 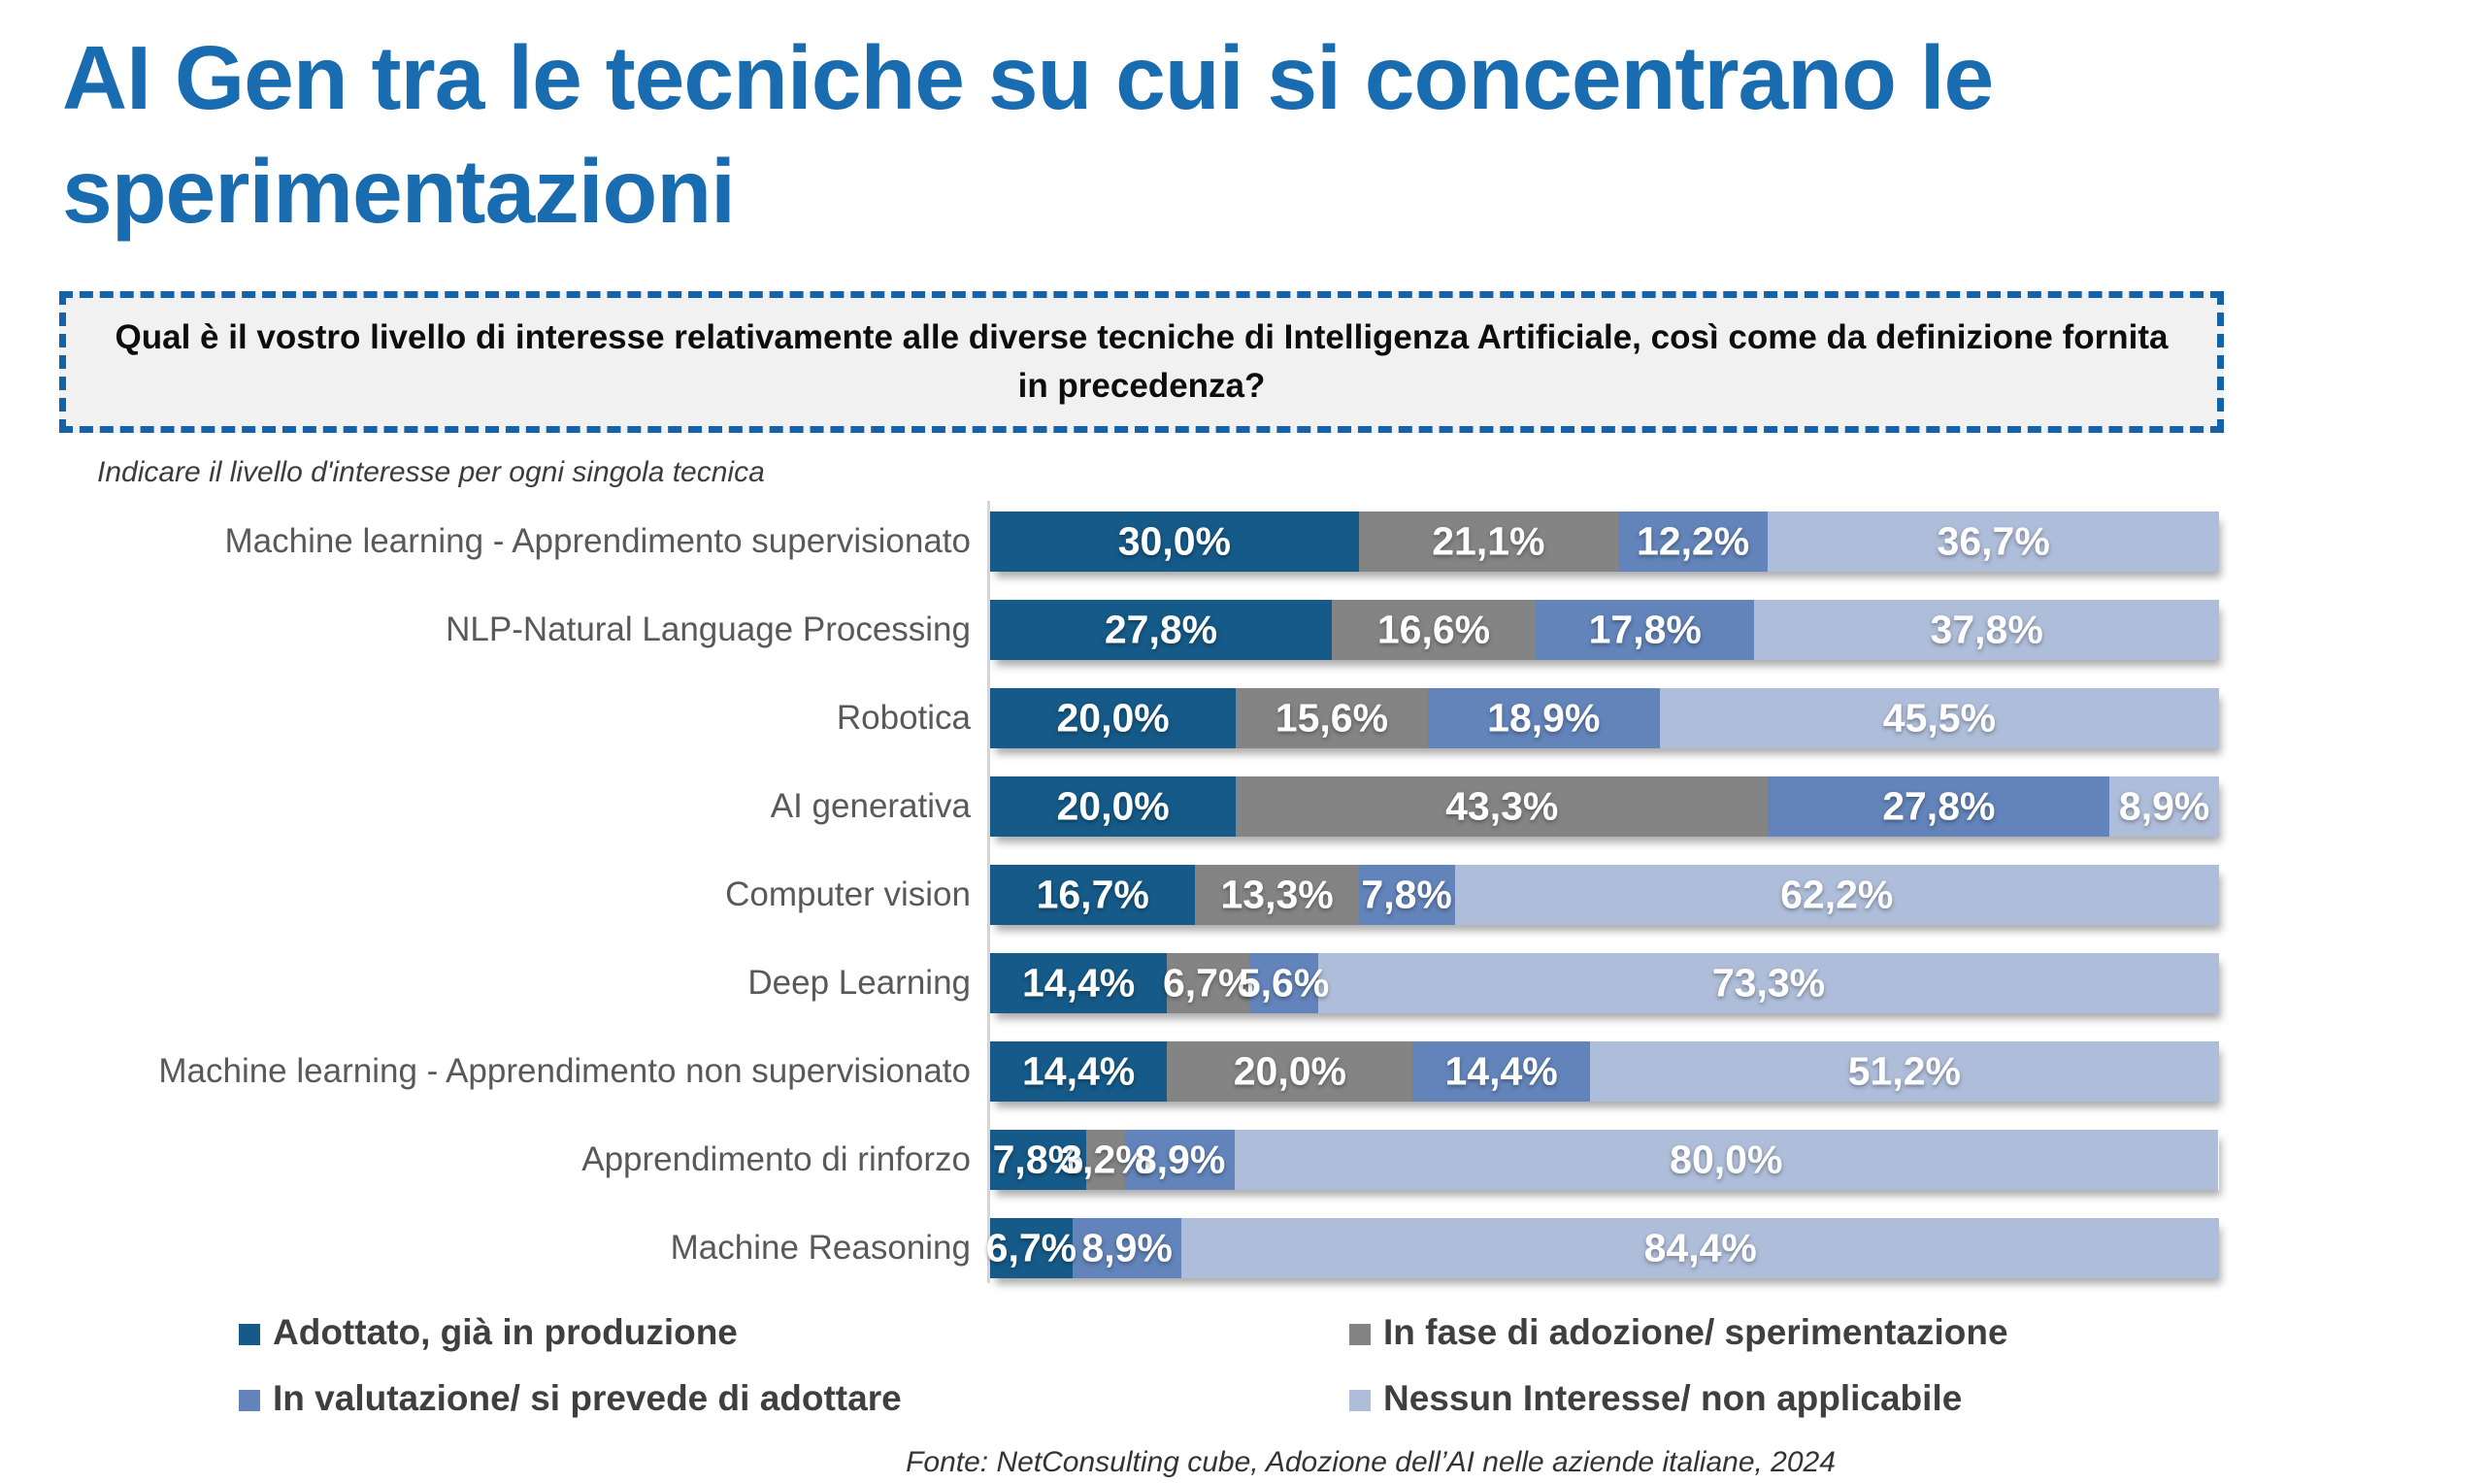 What do you see at coordinates (588, 1398) in the screenshot?
I see `legend-label: In valutazione/ si prevede di adottare` at bounding box center [588, 1398].